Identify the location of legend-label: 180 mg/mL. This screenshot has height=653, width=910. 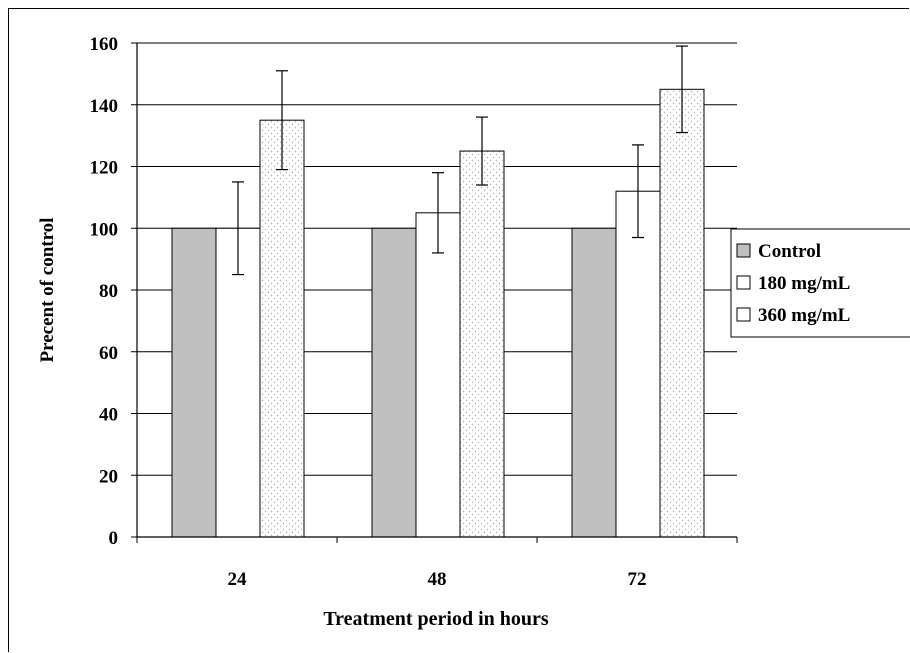
(804, 283).